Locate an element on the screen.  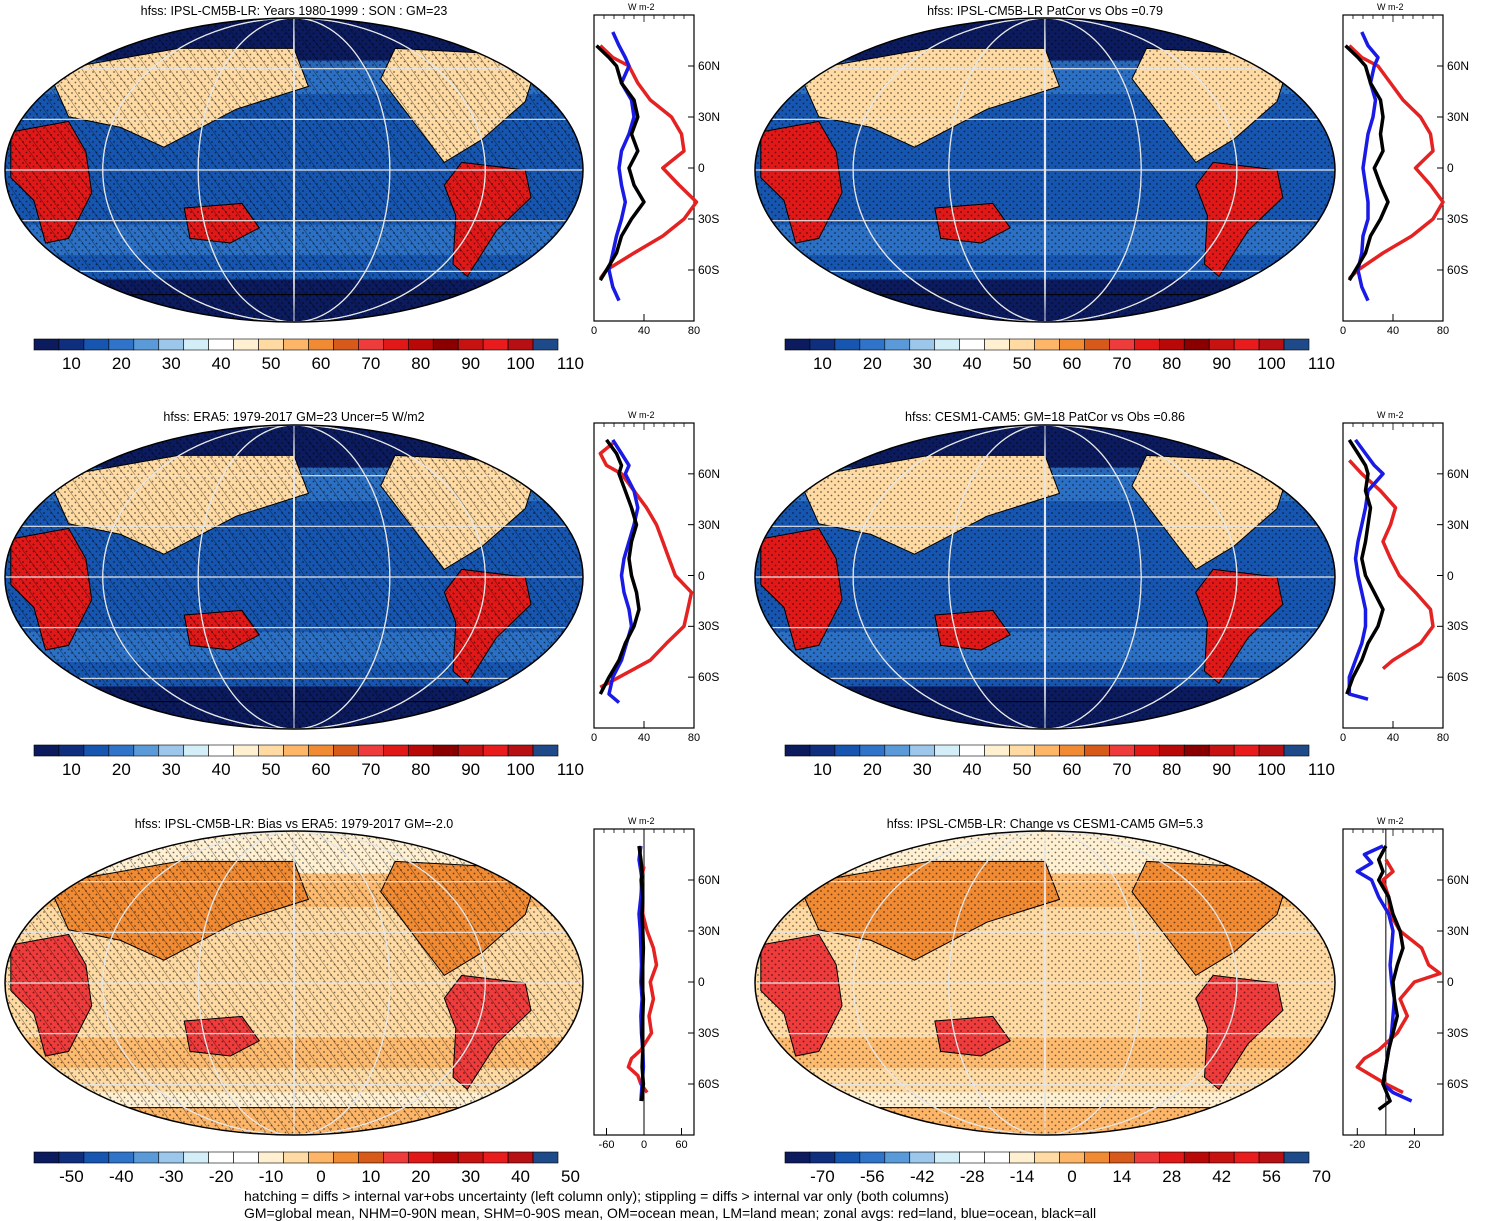
colorbar-label: -28 is located at coordinates (972, 1176).